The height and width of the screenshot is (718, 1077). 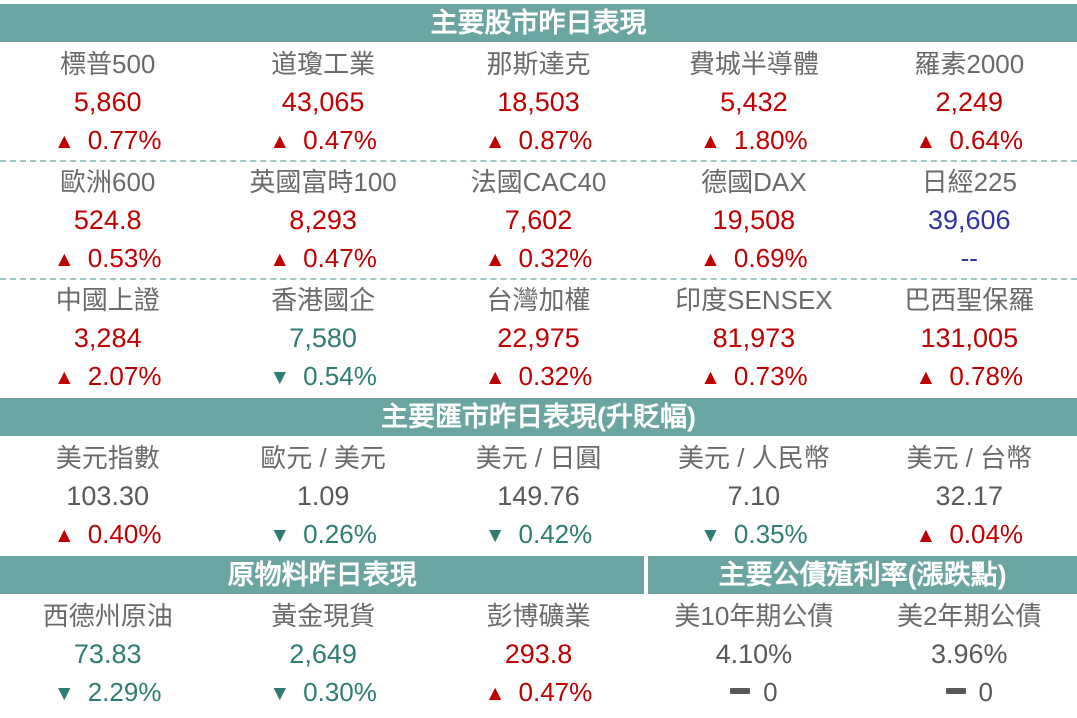 I want to click on instrument-cell: 中國上證 3,284 ▲ 2.07%, so click(x=107, y=338).